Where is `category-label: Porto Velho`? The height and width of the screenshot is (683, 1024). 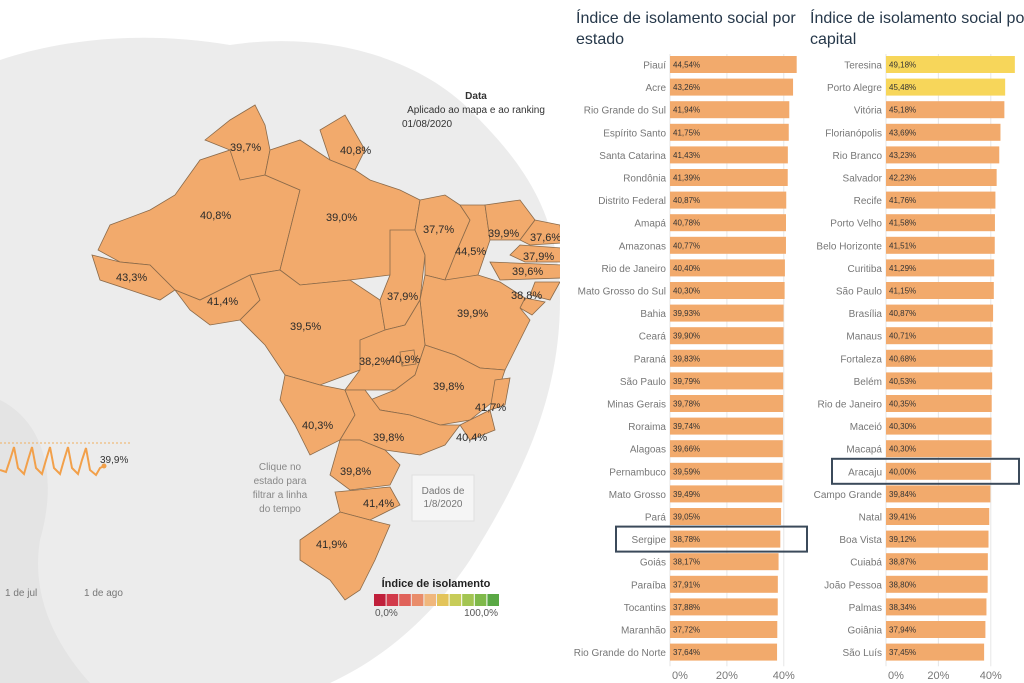 category-label: Porto Velho is located at coordinates (856, 224).